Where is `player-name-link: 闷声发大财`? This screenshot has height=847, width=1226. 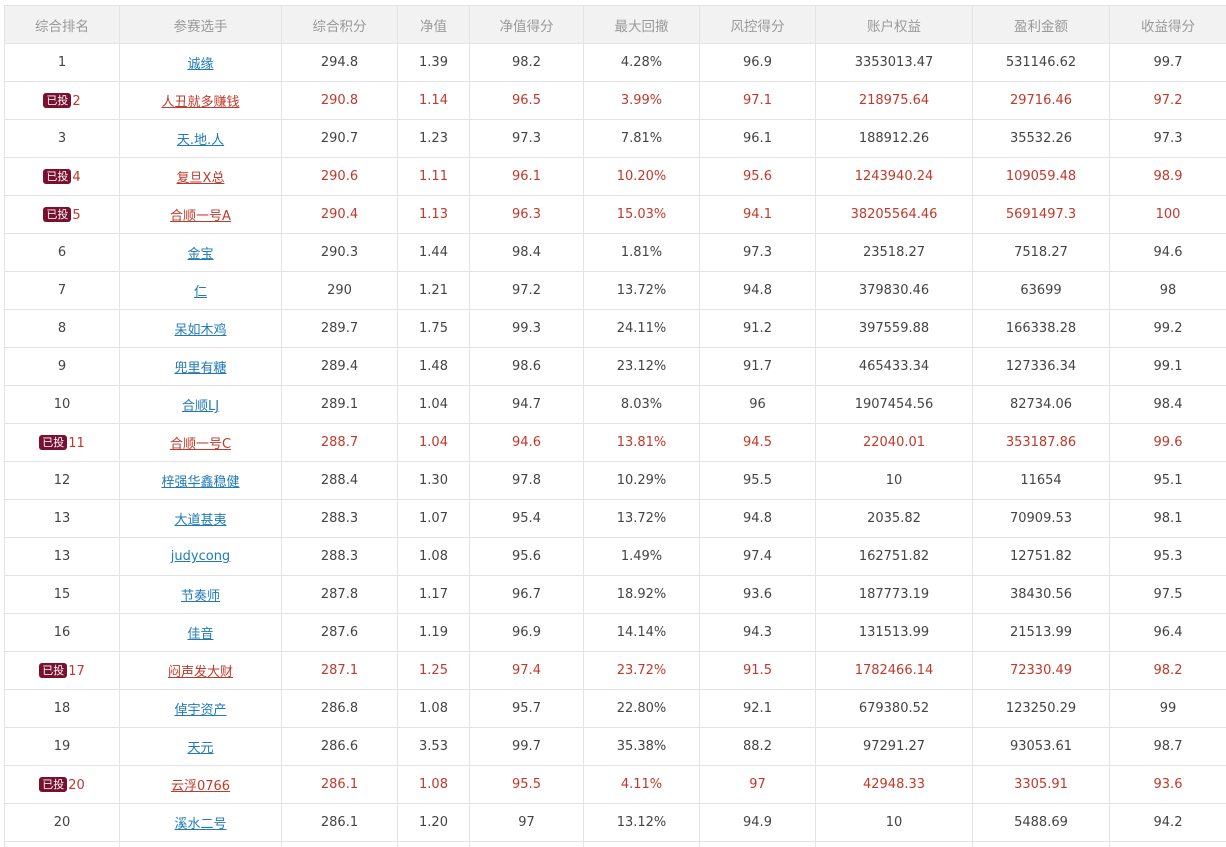 player-name-link: 闷声发大财 is located at coordinates (200, 672).